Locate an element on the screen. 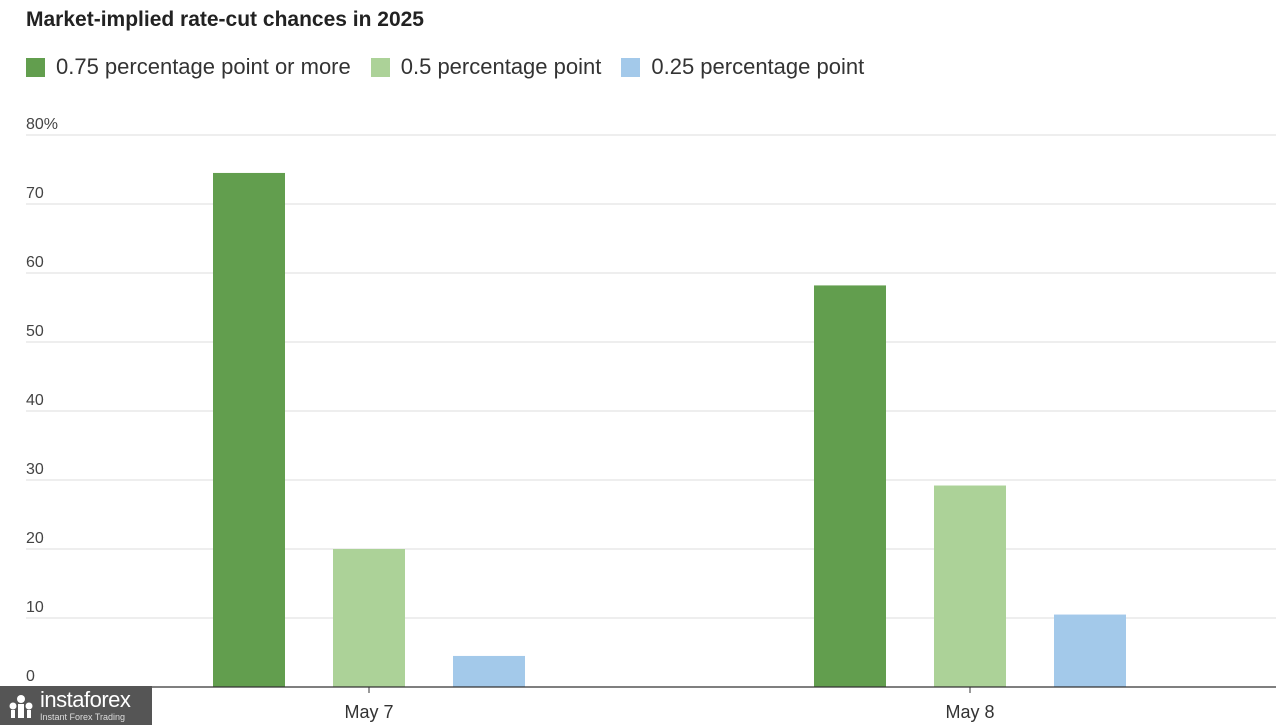  y-tick-label: 0 is located at coordinates (30, 676).